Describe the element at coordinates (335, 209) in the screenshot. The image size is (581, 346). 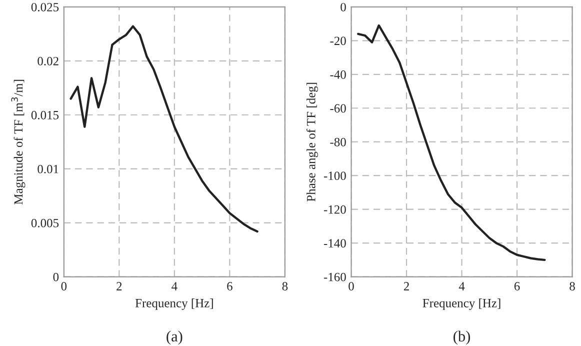
I see `y-tick-label: -120` at that location.